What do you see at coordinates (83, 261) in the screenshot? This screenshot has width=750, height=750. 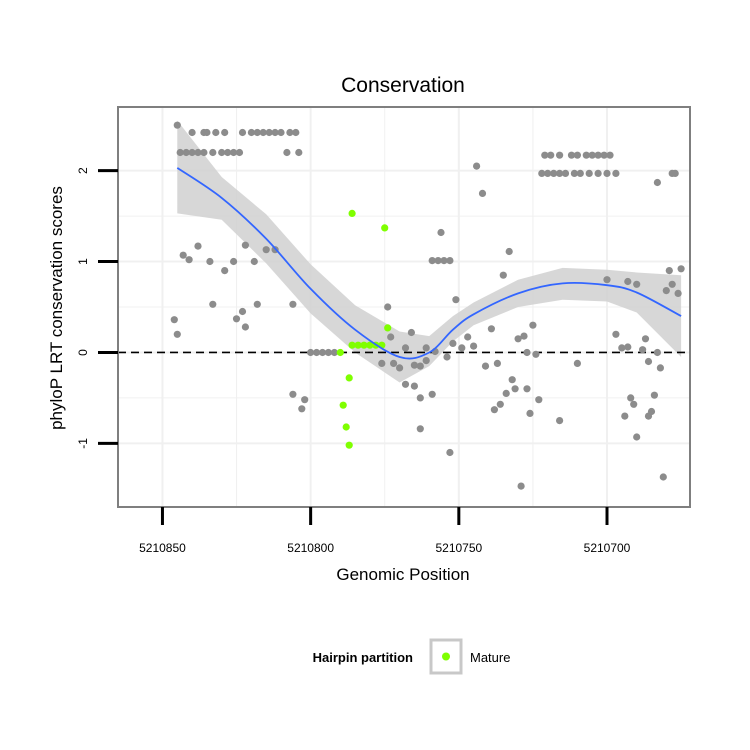 I see `y-tick-label: 1` at bounding box center [83, 261].